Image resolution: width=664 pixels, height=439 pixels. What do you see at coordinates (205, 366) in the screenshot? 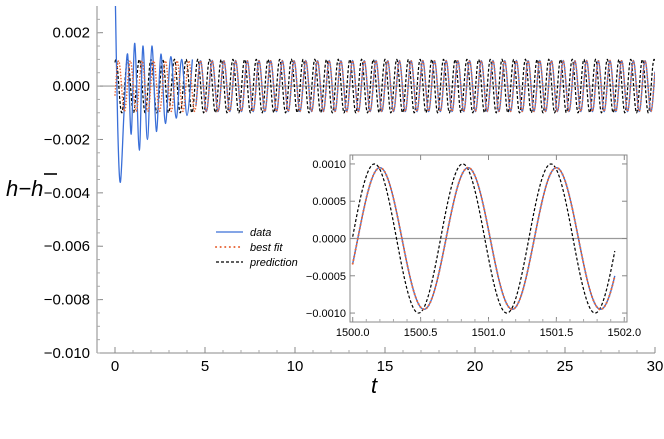
I see `x-tick-label: 5` at bounding box center [205, 366].